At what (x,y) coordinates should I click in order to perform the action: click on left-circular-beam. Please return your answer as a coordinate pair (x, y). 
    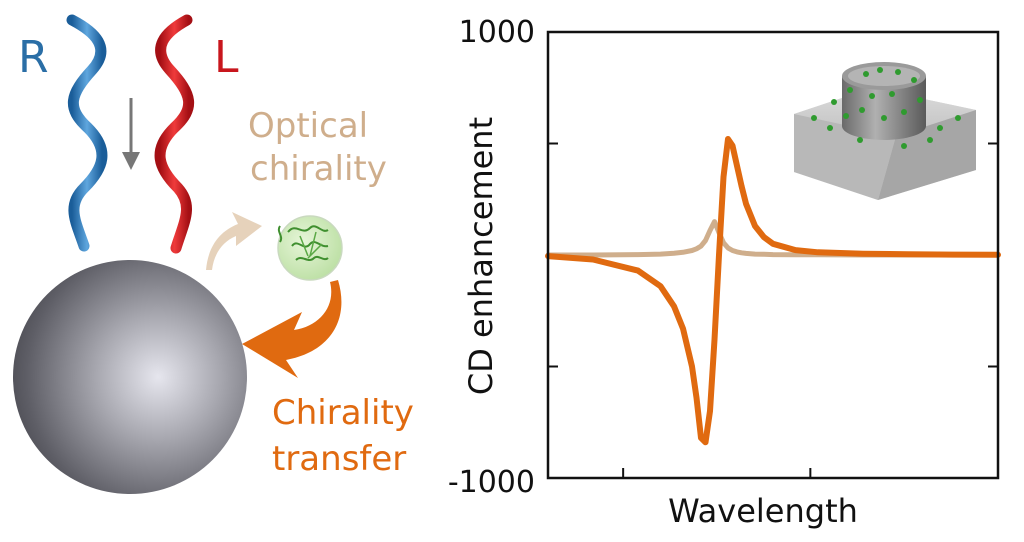
    Looking at the image, I should click on (174, 134).